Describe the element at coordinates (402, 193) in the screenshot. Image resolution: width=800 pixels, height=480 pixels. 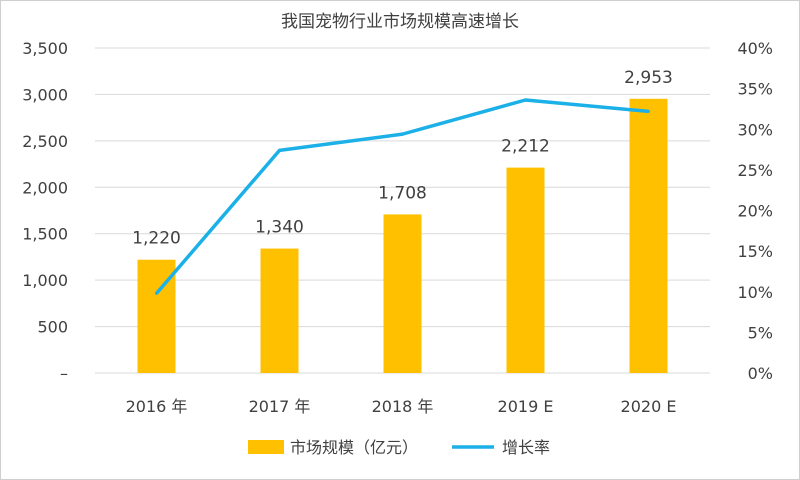
I see `bar-value-label: 1,708` at that location.